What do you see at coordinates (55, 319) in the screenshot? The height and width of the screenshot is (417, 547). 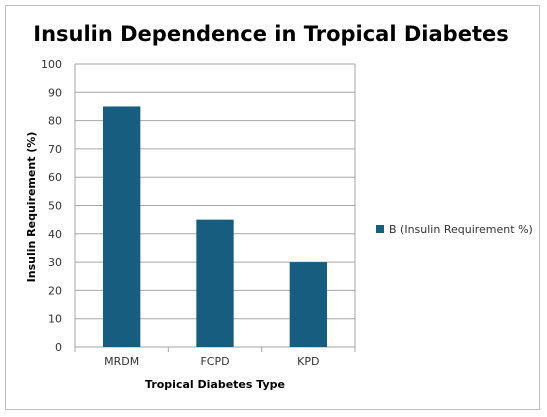 I see `y-tick-label: 10` at bounding box center [55, 319].